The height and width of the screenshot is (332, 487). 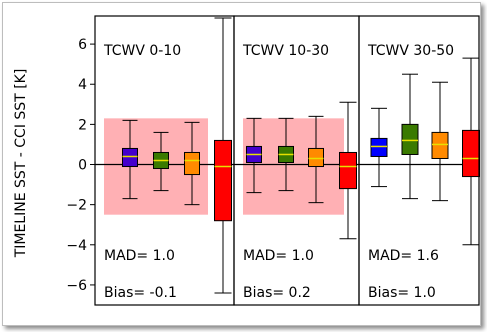 I want to click on y-tick-label: 2, so click(x=82, y=125).